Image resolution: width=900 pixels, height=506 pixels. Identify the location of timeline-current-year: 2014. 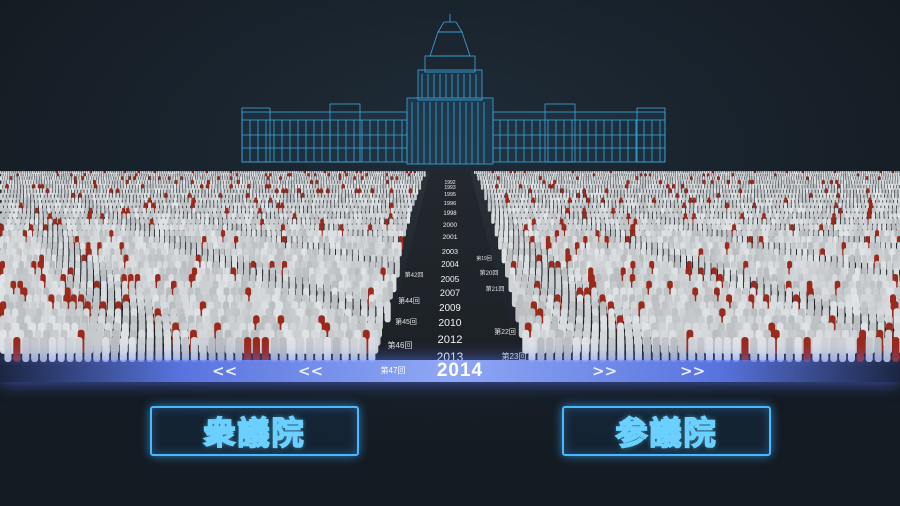
(460, 370).